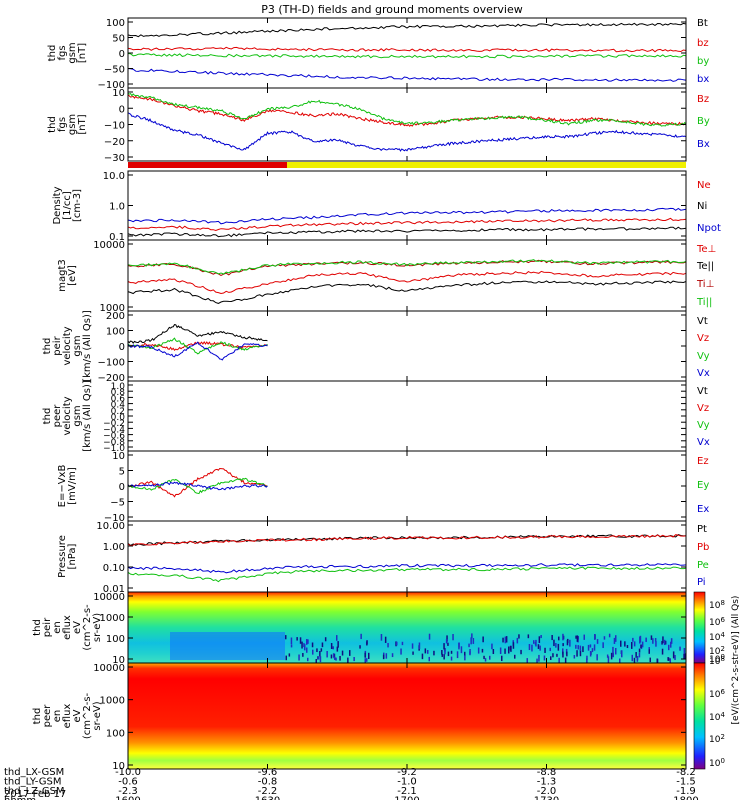  I want to click on x-axis-value: -10.0, so click(128, 772).